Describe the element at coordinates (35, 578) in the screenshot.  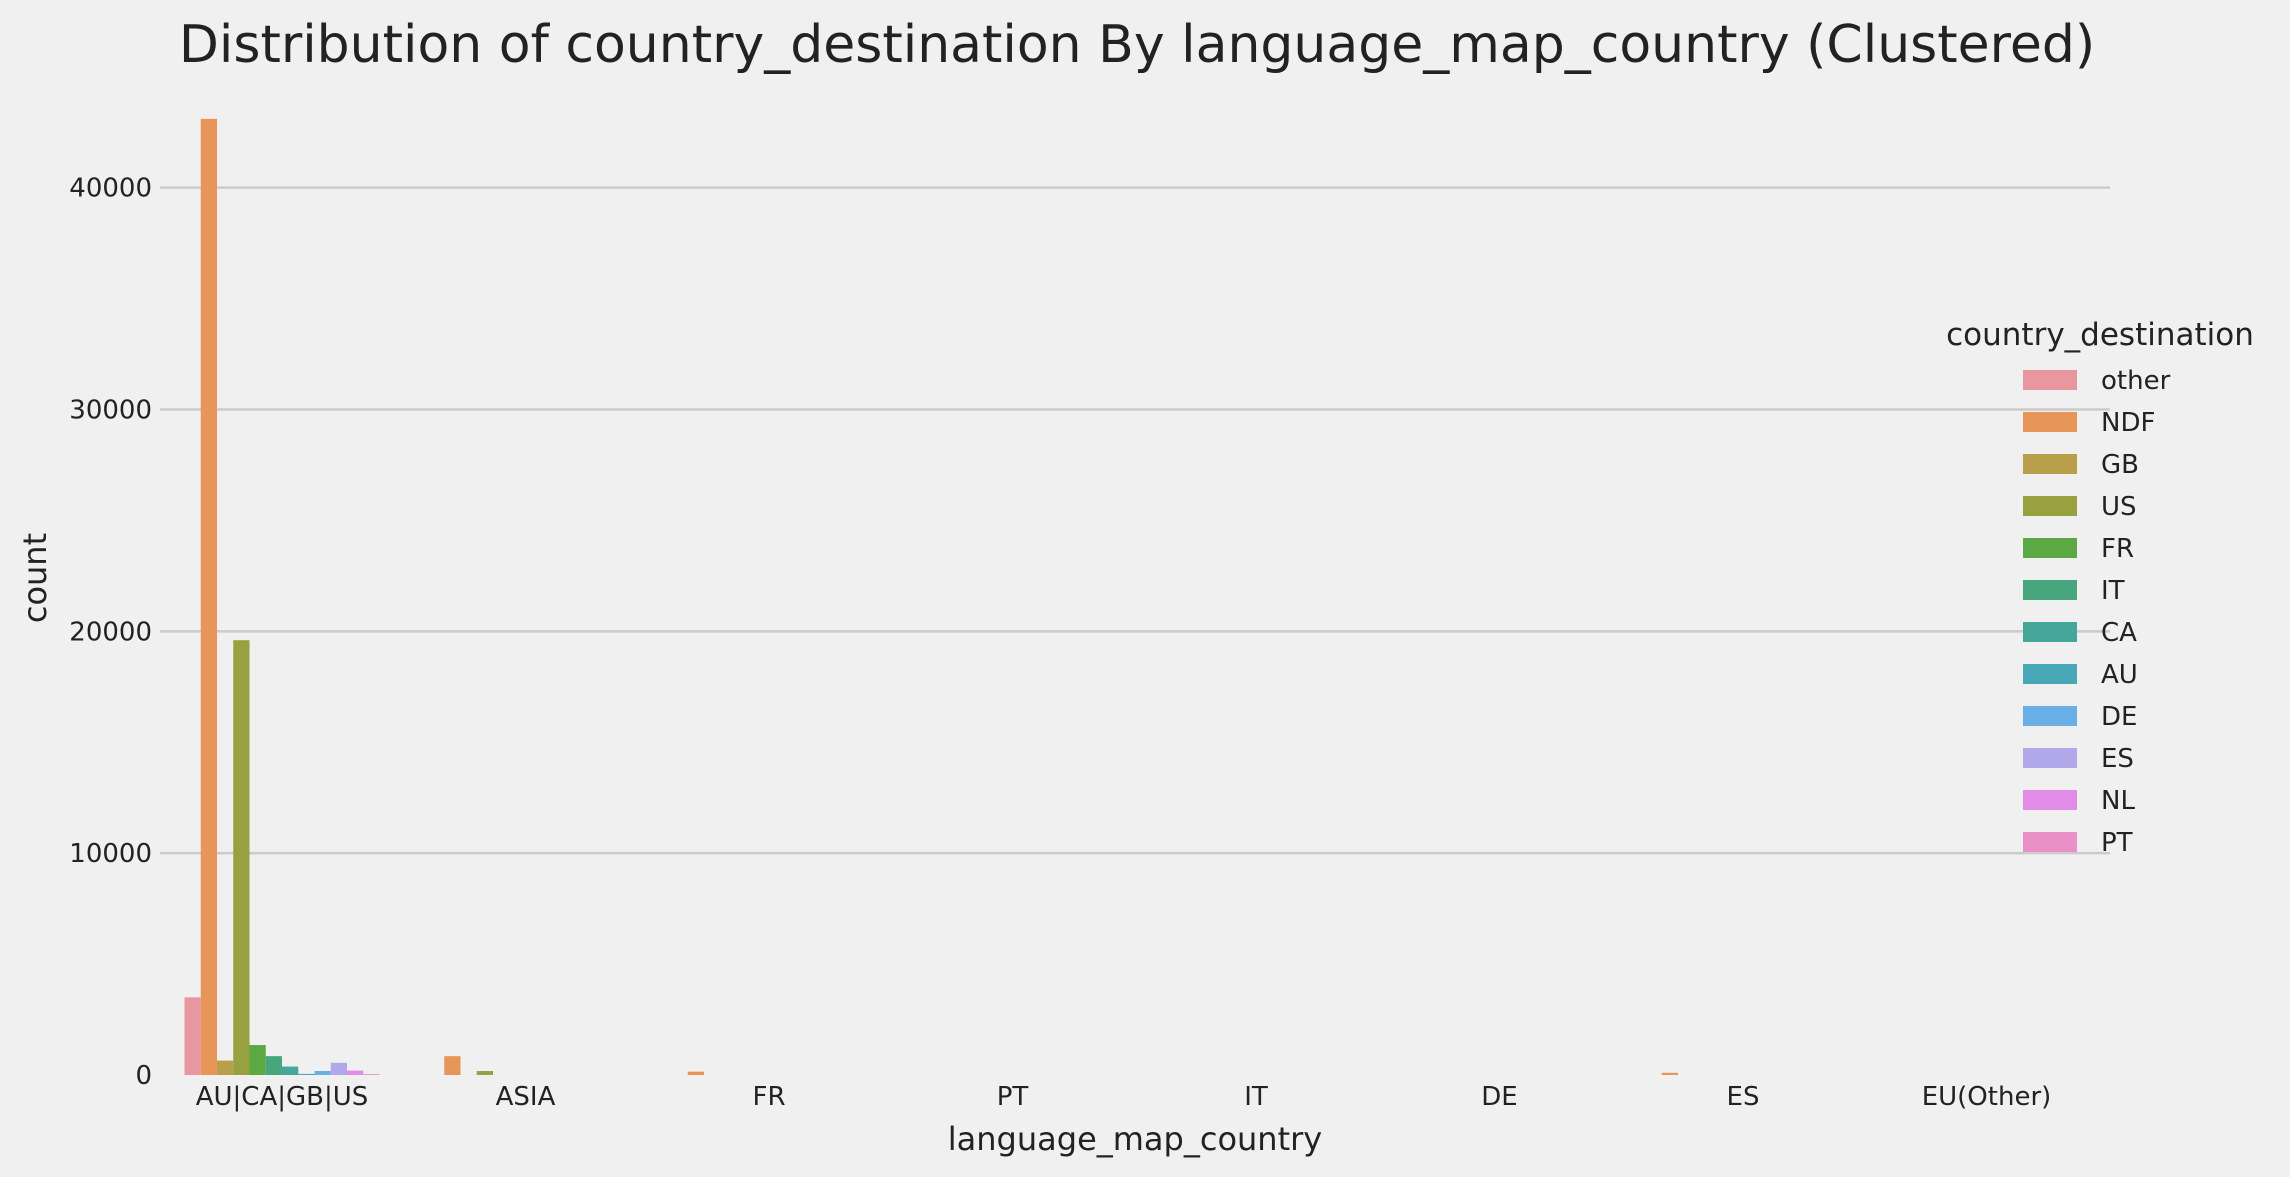
I see `y-axis-label: count` at that location.